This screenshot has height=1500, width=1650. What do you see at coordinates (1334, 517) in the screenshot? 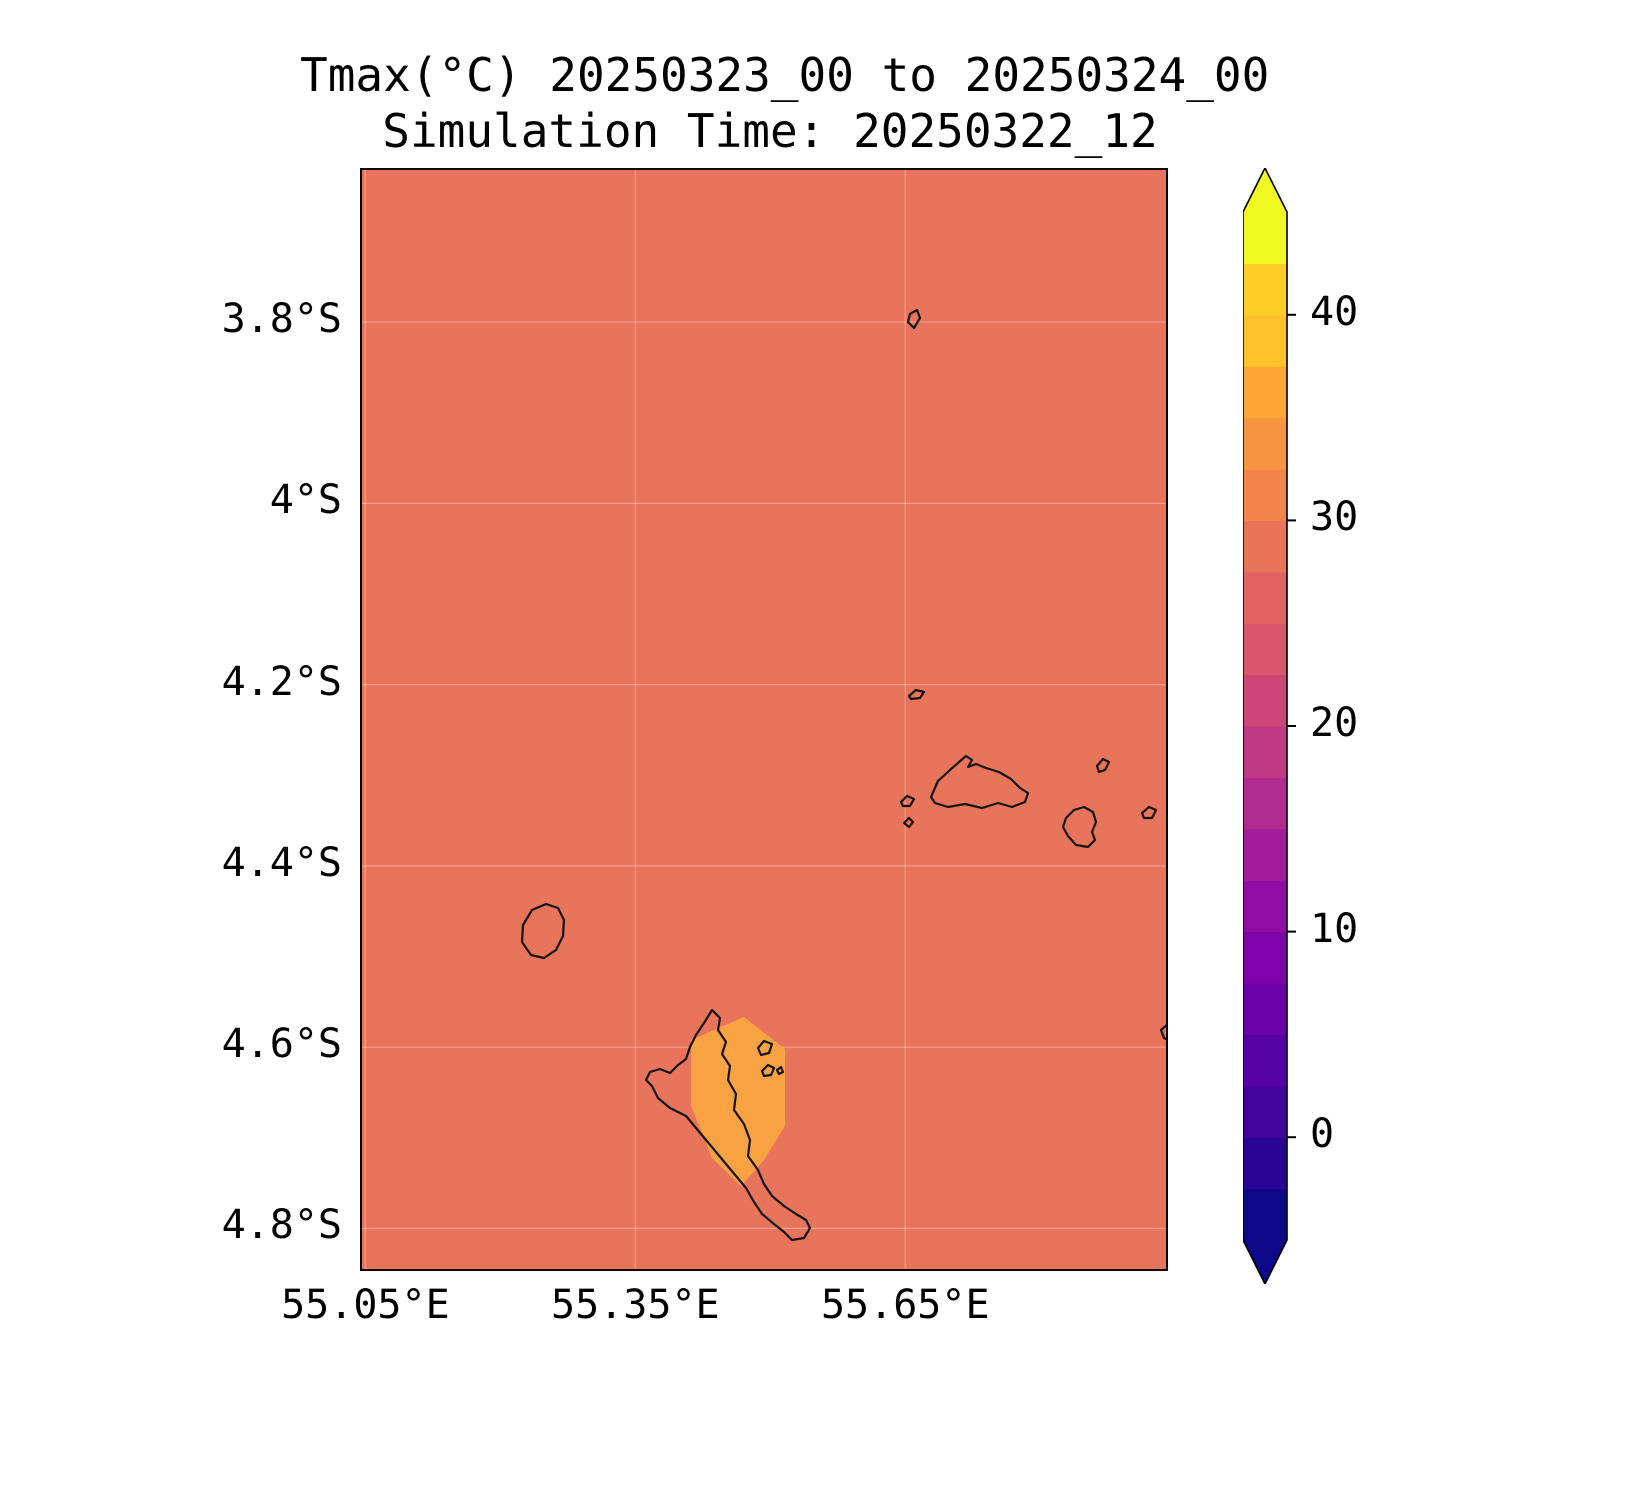
I see `colorbar-tick-label: 30` at bounding box center [1334, 517].